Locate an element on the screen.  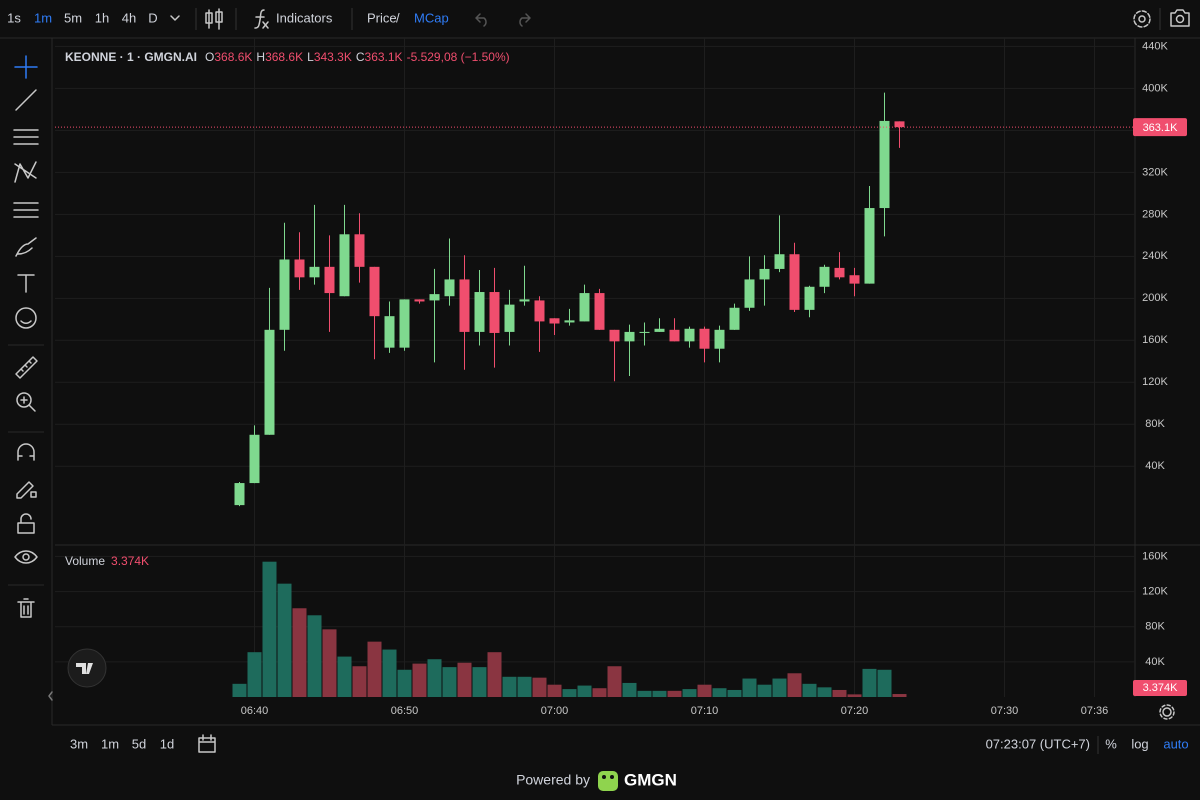
trendline-icon is located at coordinates (26, 100).